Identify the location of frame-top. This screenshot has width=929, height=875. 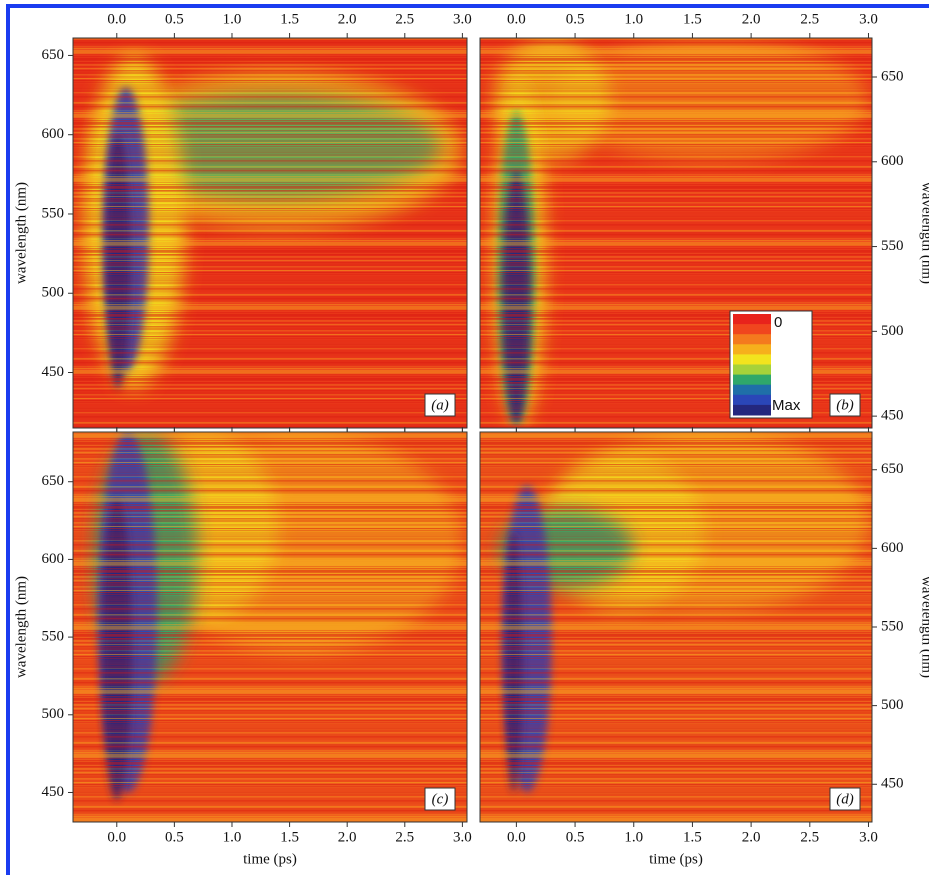
(469, 6).